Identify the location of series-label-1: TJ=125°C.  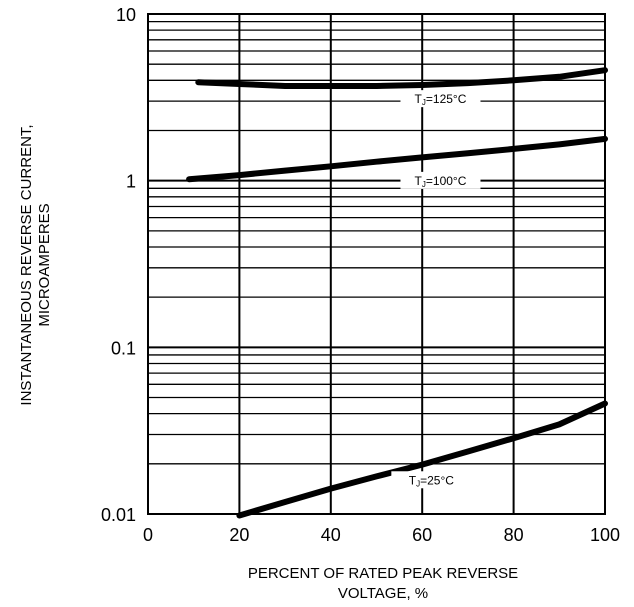
(441, 99).